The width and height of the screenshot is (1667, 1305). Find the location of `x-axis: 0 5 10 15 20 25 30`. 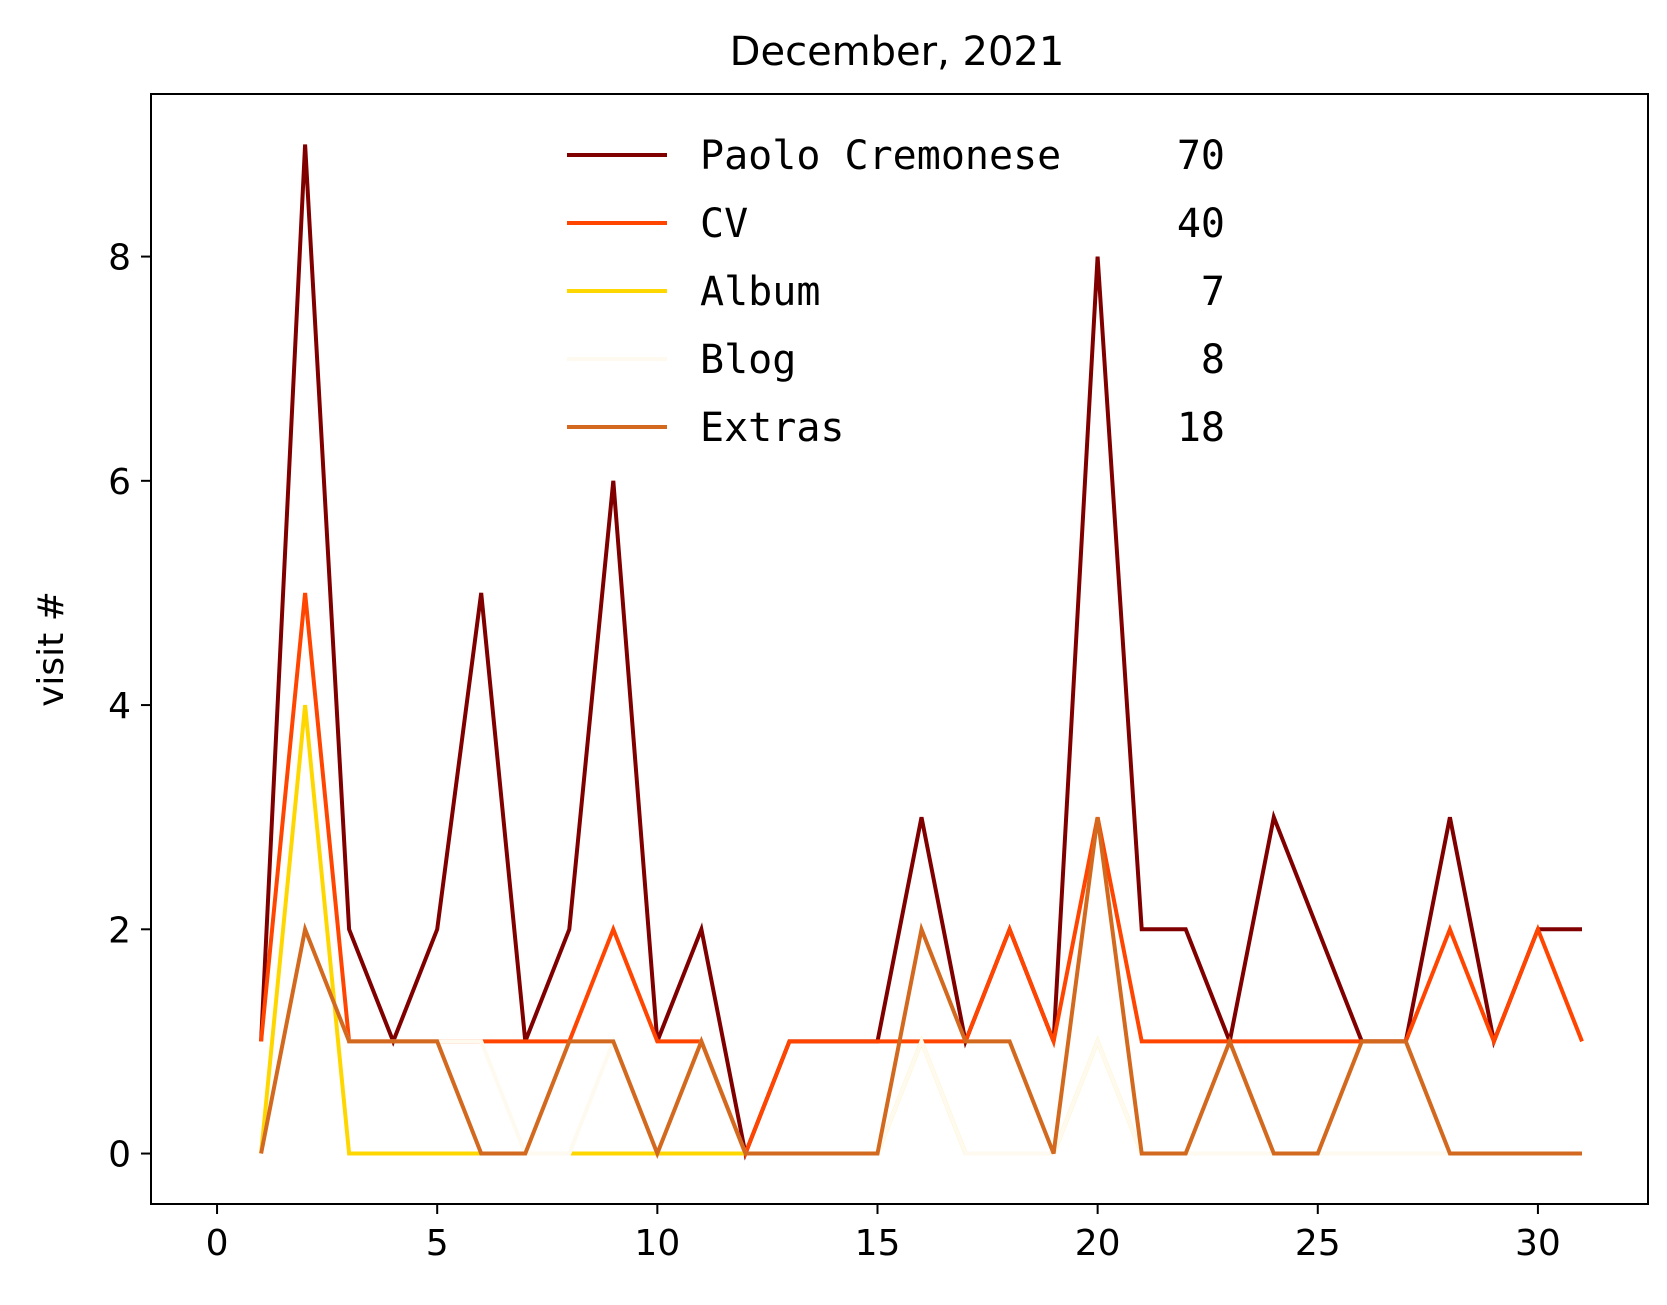

x-axis: 0 5 10 15 20 25 30 is located at coordinates (883, 1234).